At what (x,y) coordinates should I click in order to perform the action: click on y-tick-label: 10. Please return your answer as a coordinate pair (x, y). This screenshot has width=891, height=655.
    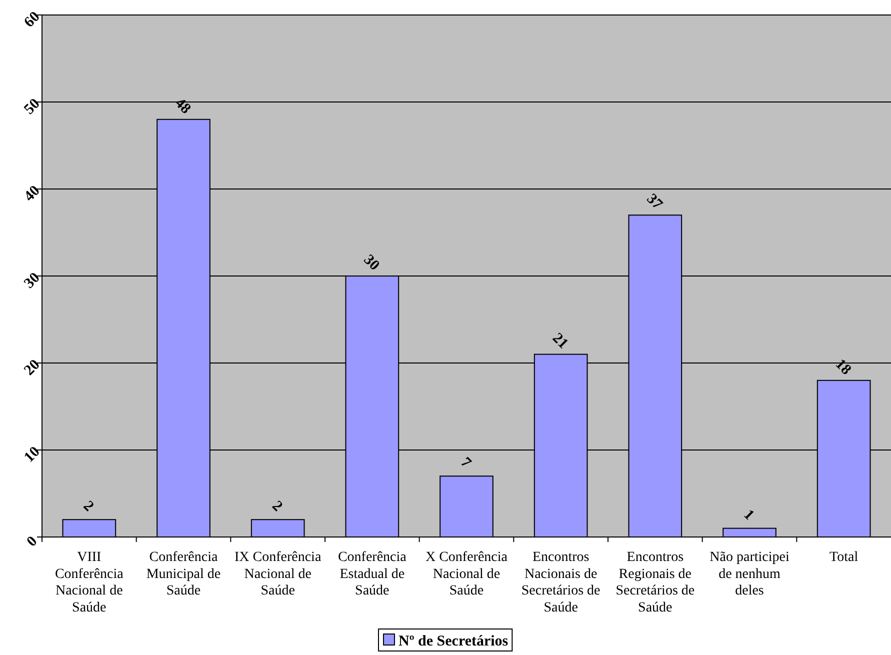
    Looking at the image, I should click on (32, 455).